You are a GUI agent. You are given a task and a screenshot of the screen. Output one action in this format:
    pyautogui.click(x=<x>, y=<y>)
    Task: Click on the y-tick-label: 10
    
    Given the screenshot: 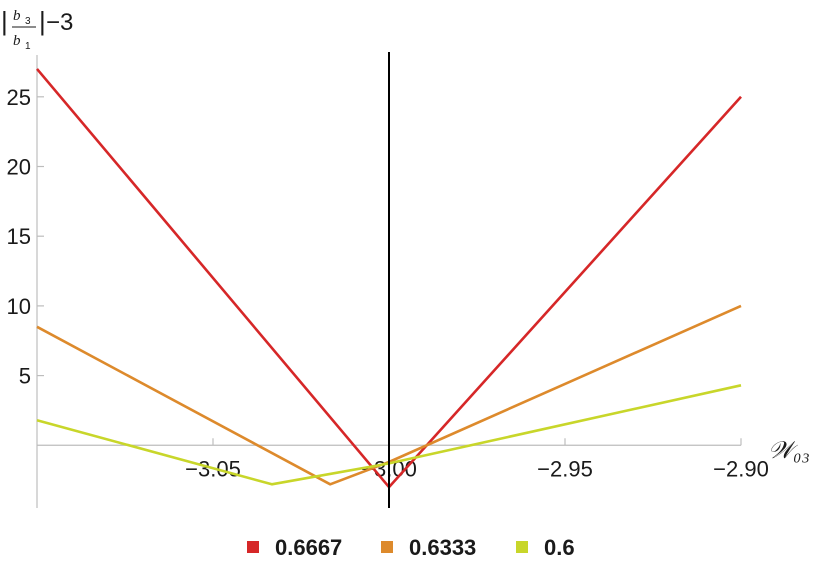 What is the action you would take?
    pyautogui.click(x=19, y=306)
    